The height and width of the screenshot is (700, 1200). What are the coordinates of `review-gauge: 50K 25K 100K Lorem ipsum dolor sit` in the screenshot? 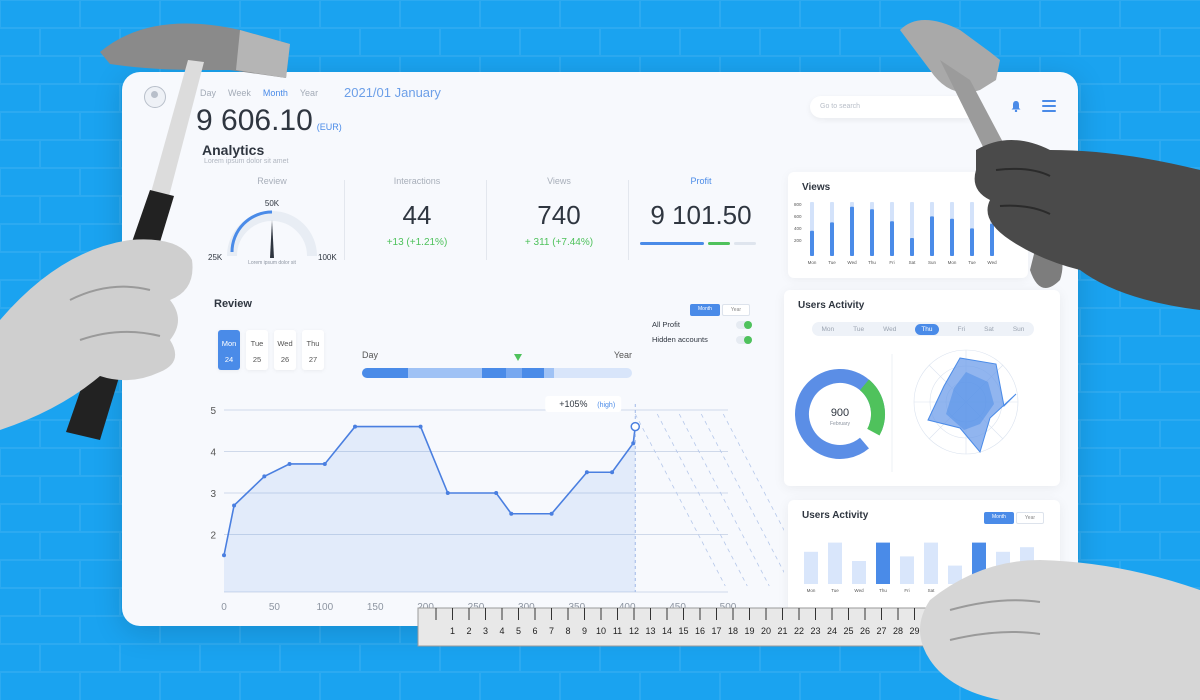 It's located at (272, 232).